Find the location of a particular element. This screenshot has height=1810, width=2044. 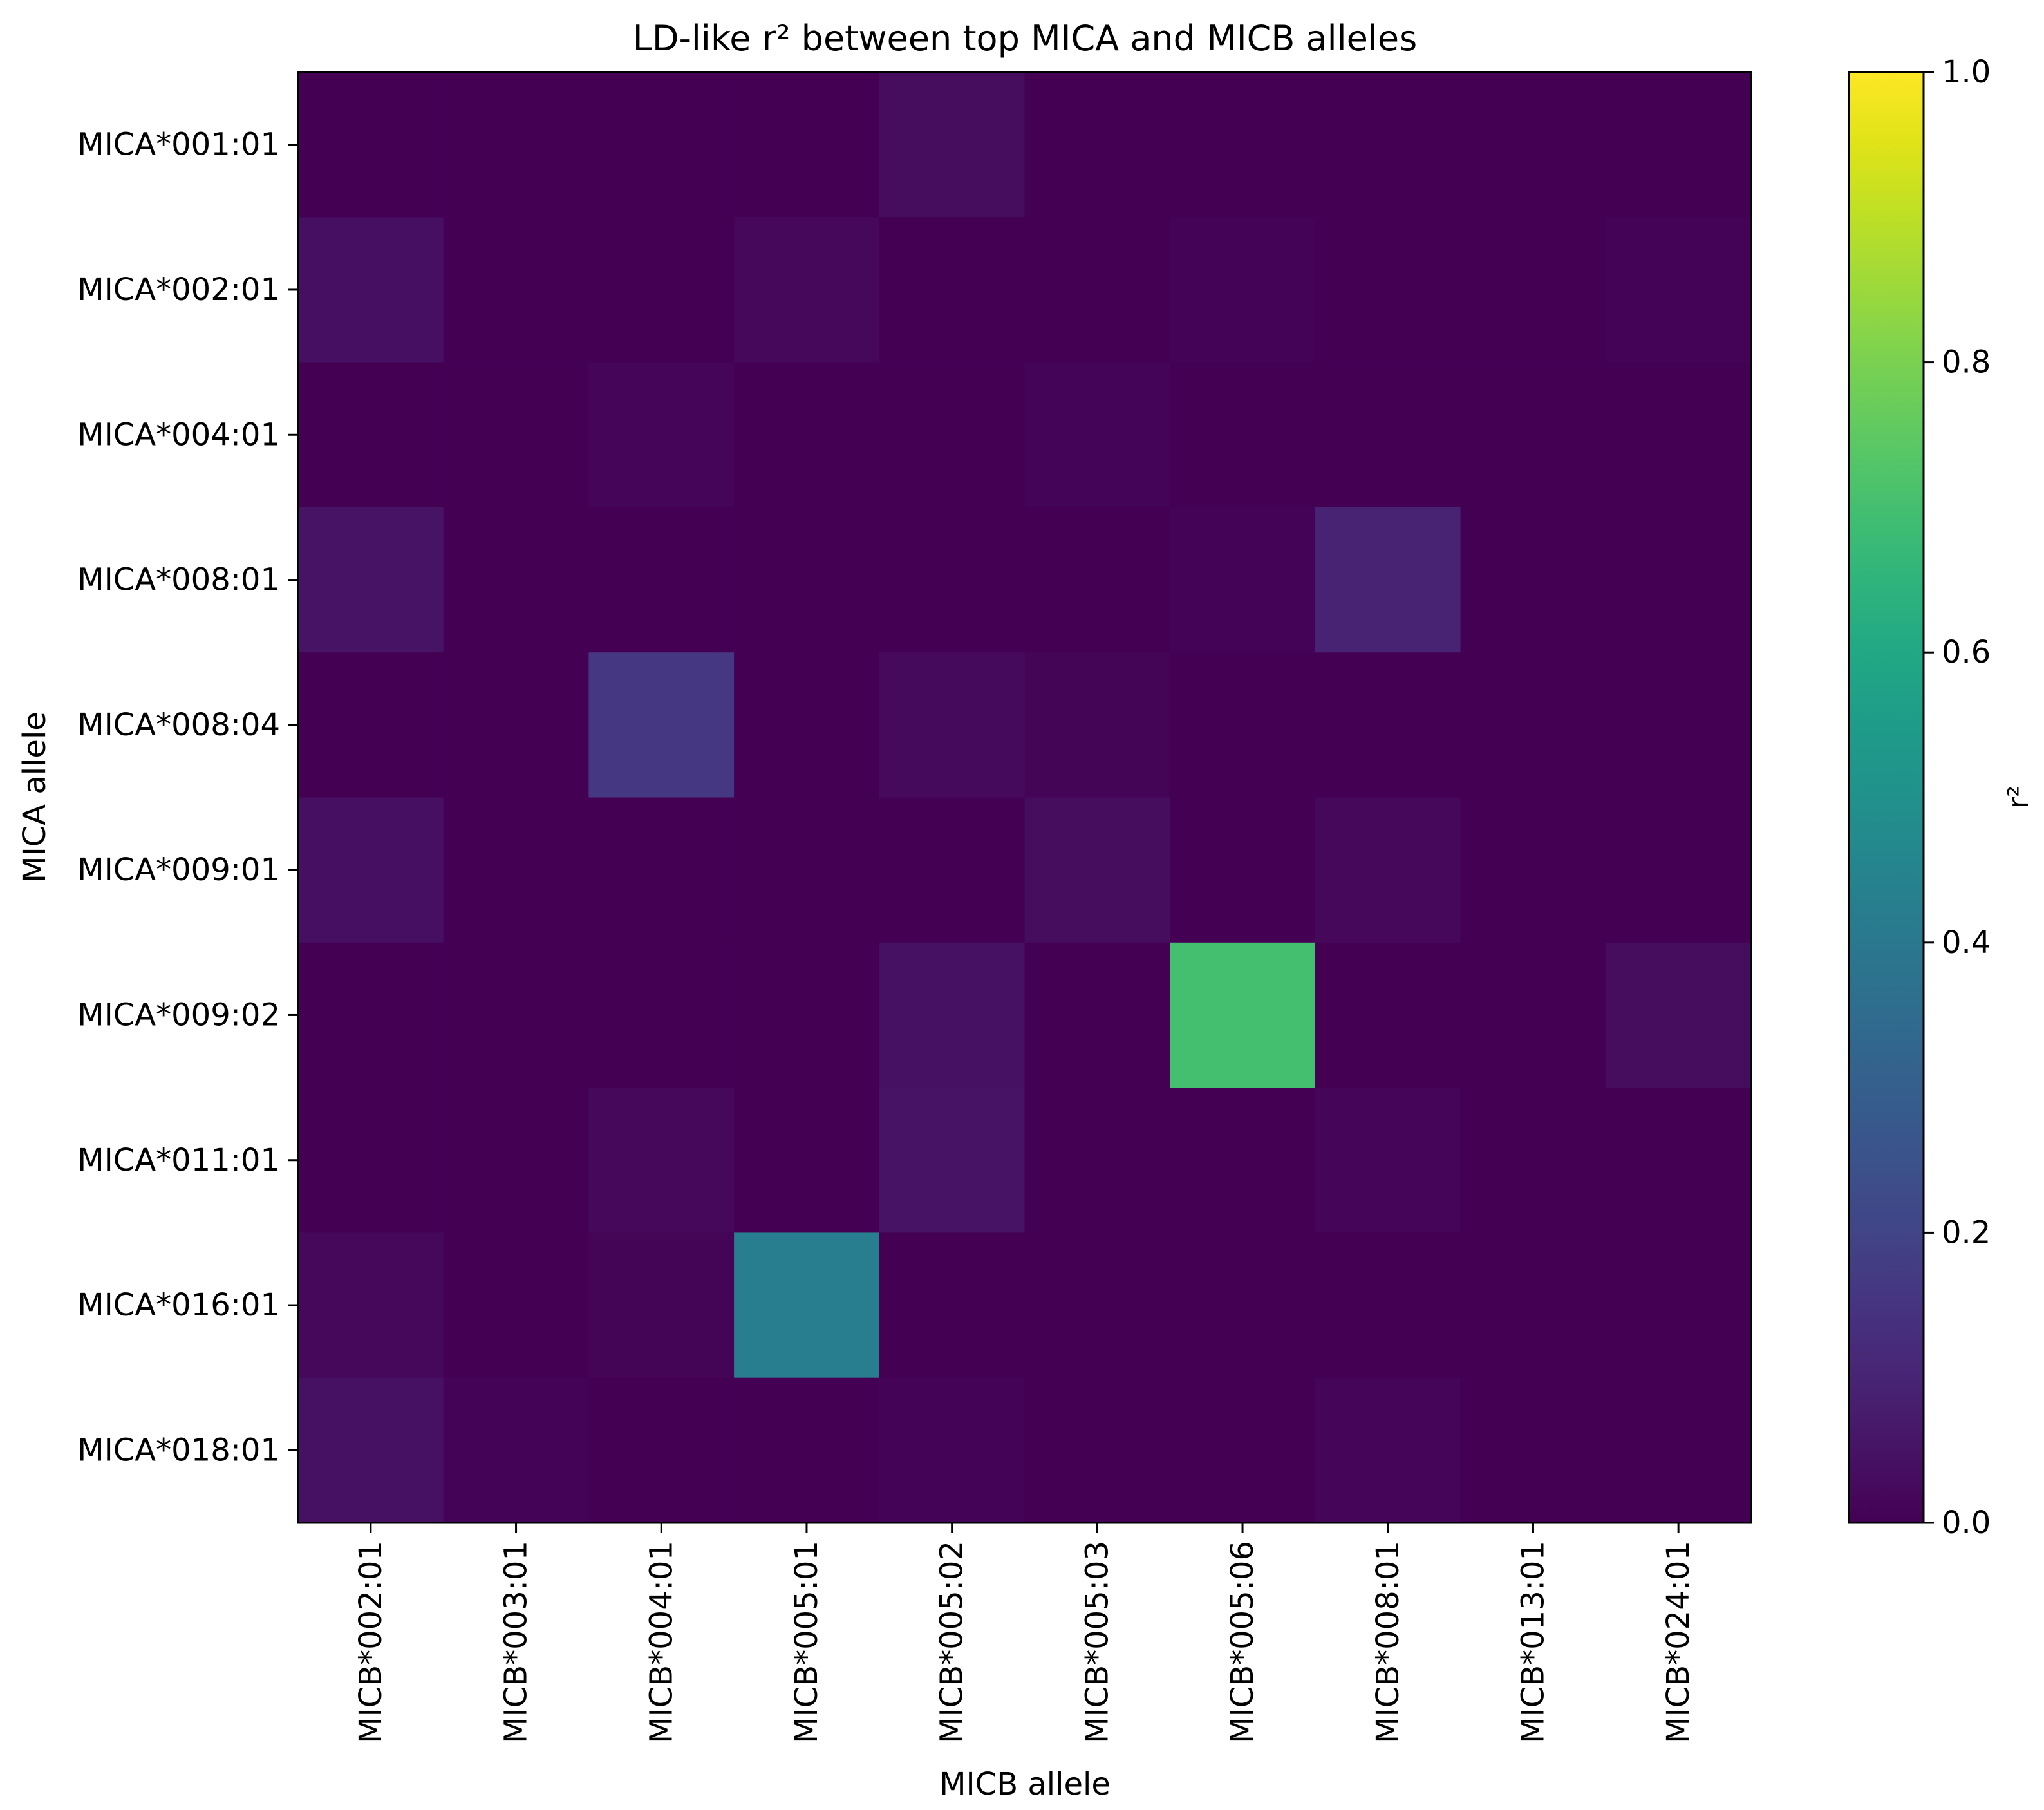

x-tick-label: MICB*003:01 is located at coordinates (516, 1642).